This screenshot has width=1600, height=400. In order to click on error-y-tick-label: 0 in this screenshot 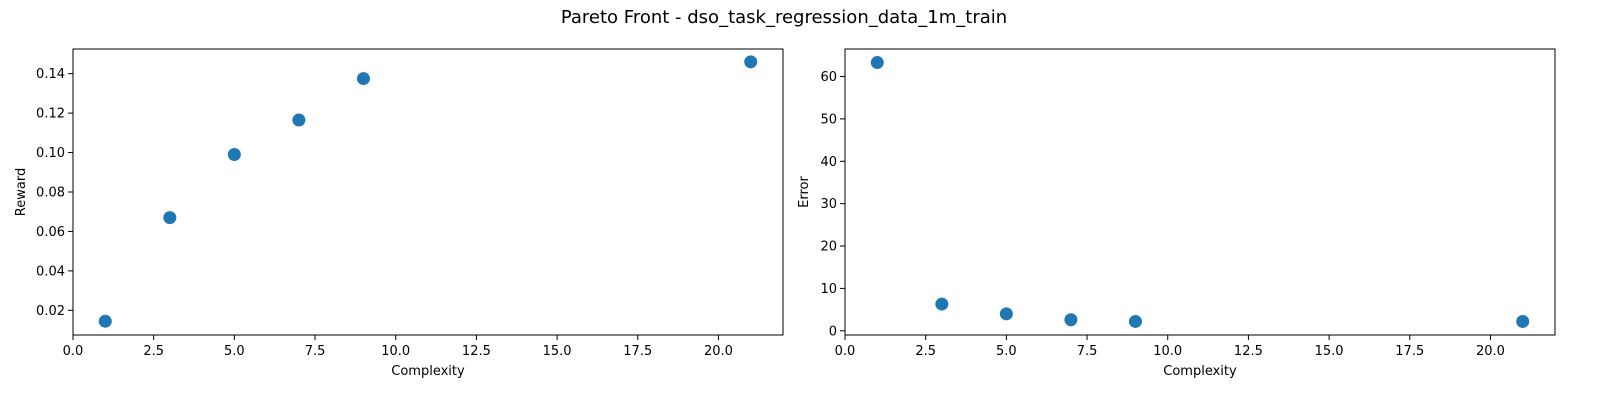, I will do `click(833, 331)`.